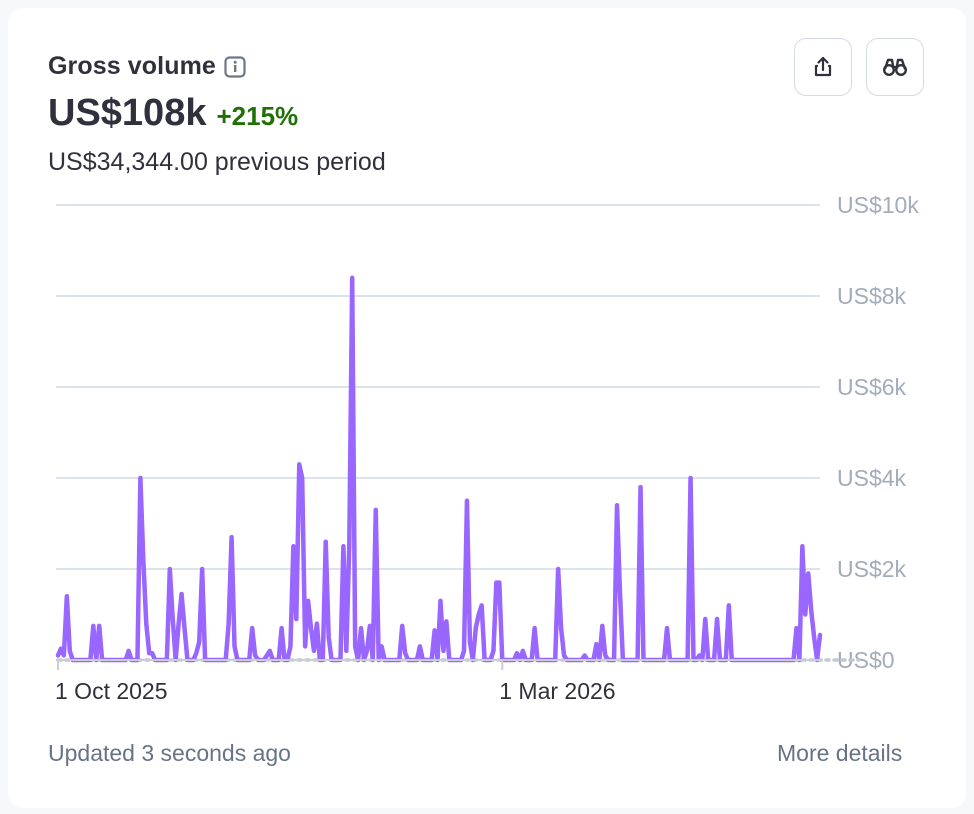 The width and height of the screenshot is (974, 814). I want to click on gross-volume-value: US$108k, so click(127, 113).